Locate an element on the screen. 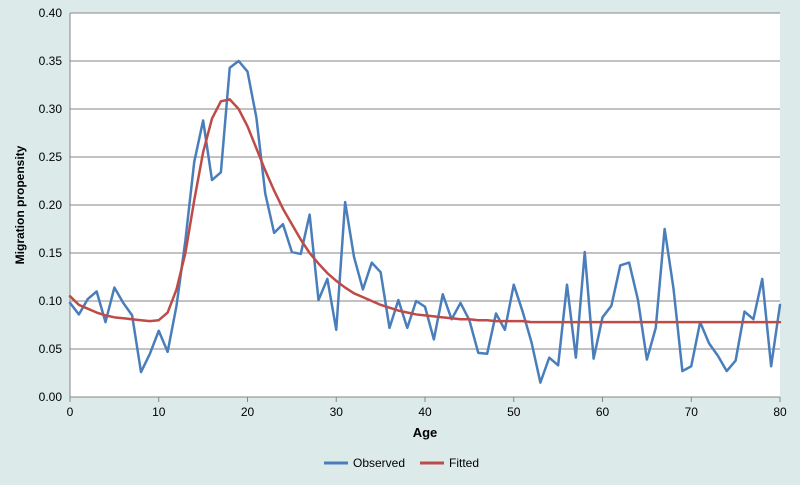 The width and height of the screenshot is (800, 485). x-tick-label: 0 is located at coordinates (70, 412).